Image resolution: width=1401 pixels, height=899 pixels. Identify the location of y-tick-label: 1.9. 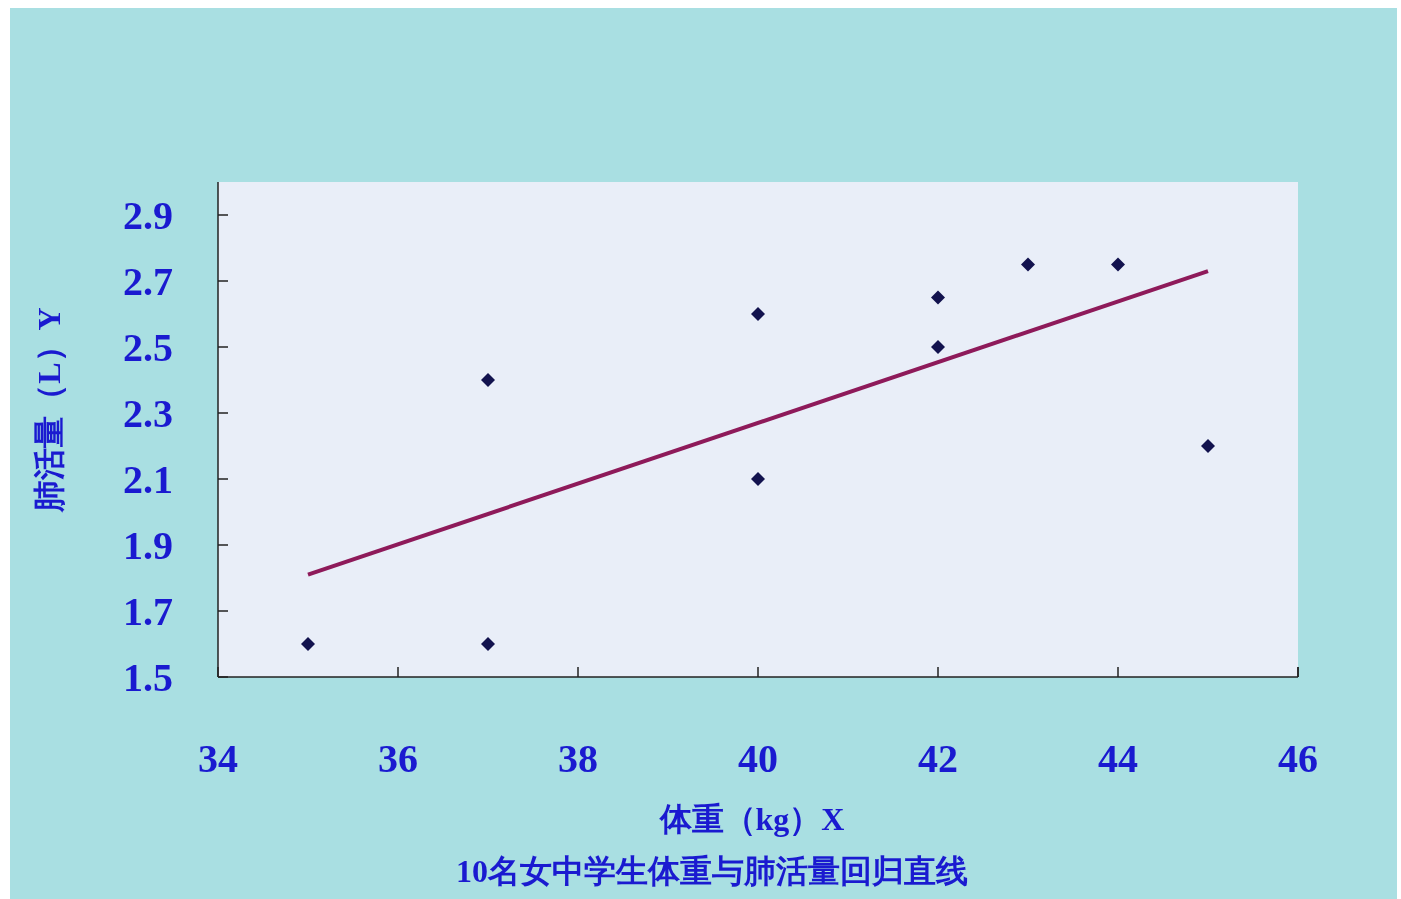
(148, 545).